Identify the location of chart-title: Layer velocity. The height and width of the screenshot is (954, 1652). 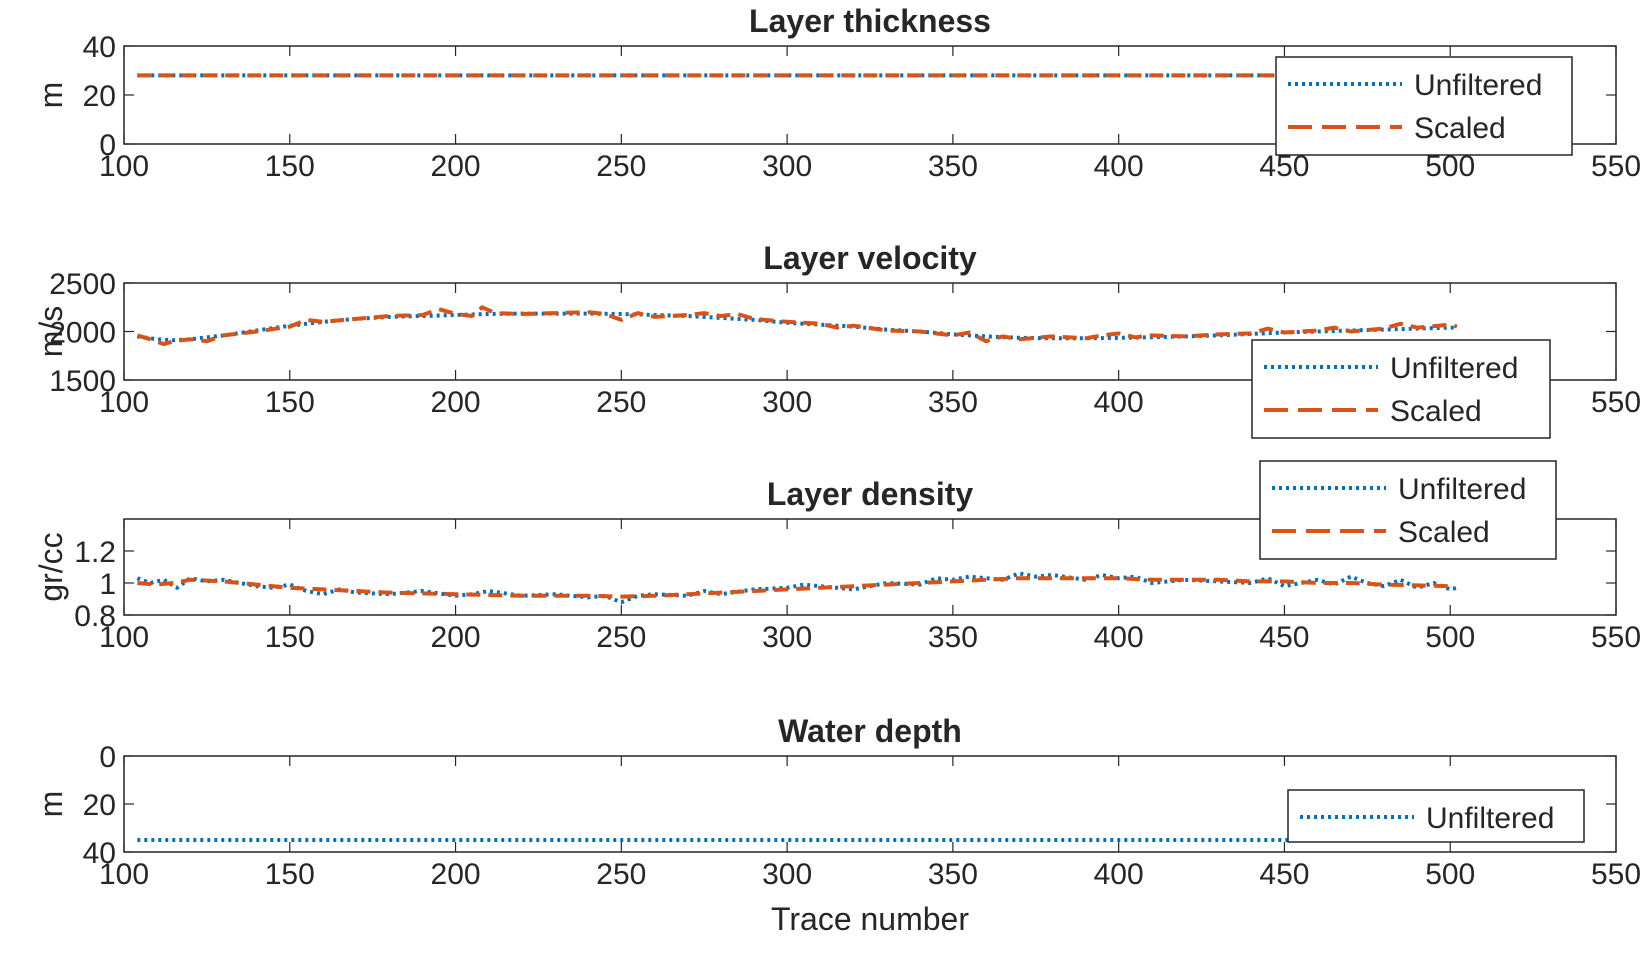
(870, 258).